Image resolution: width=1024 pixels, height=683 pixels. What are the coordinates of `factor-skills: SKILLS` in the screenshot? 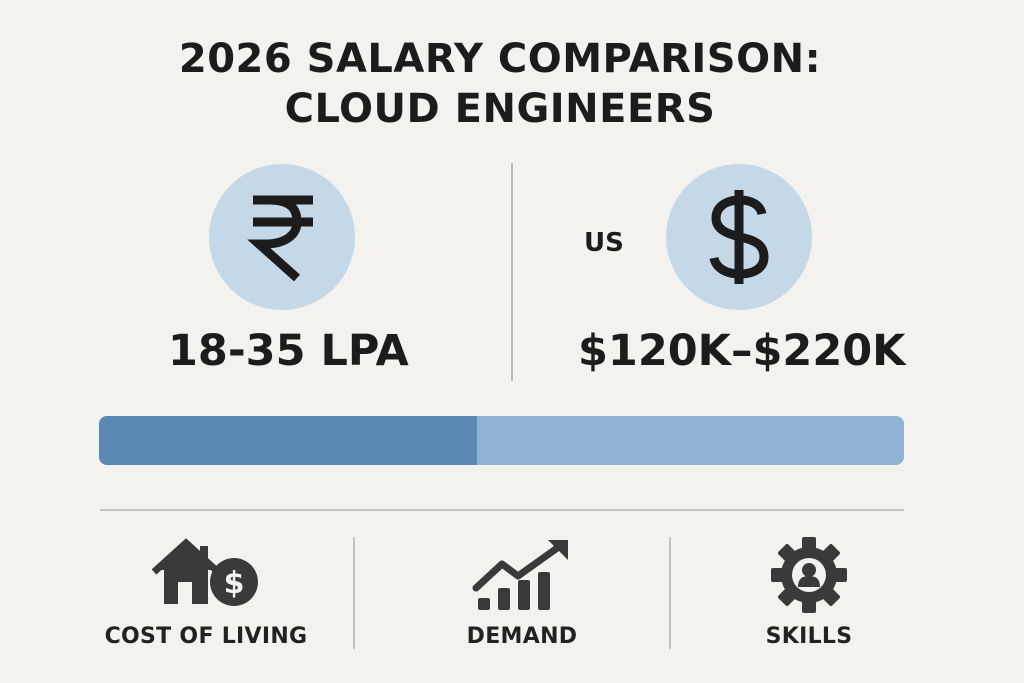 It's located at (809, 601).